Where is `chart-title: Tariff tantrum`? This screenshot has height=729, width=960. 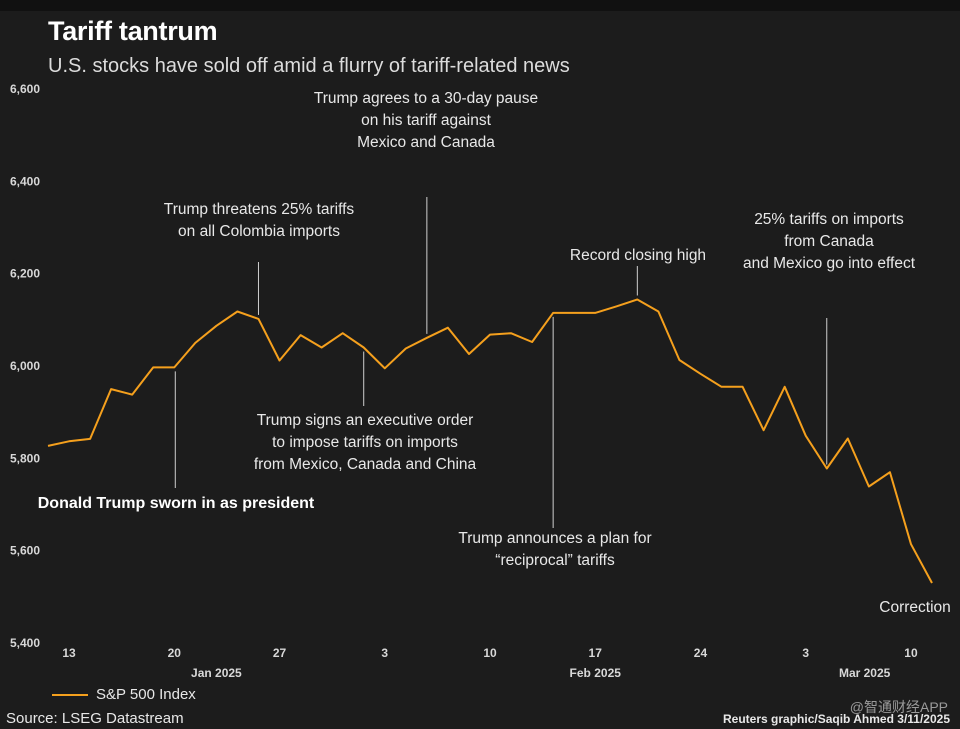
chart-title: Tariff tantrum is located at coordinates (133, 31).